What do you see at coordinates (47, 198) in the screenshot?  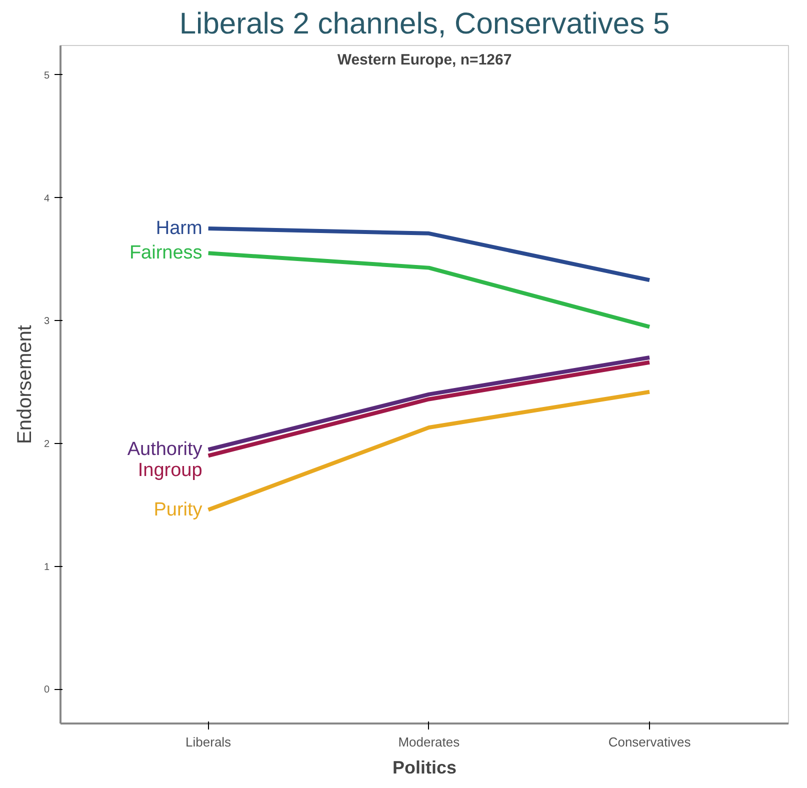 I see `y-tick-label: 4` at bounding box center [47, 198].